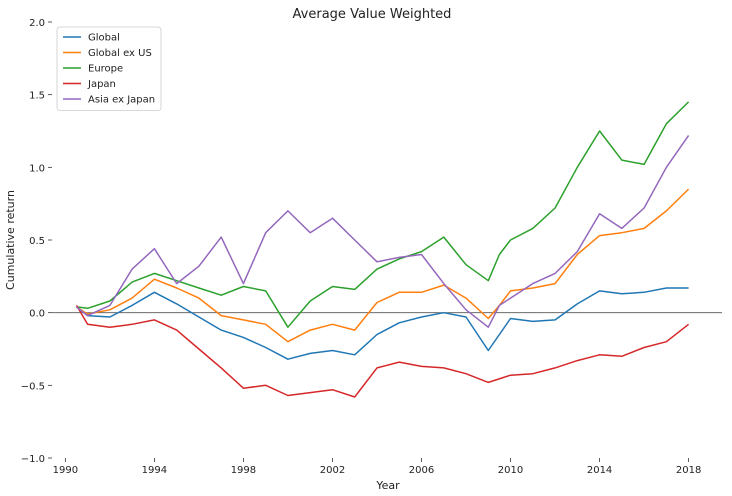  Describe the element at coordinates (599, 470) in the screenshot. I see `x-tick-label: 2014` at that location.